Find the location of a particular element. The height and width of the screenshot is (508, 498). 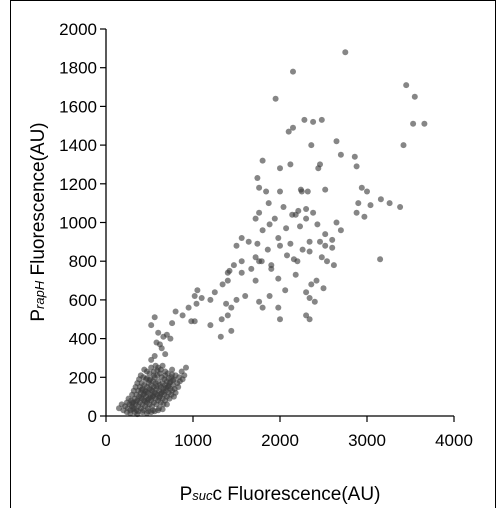

y-axis-ticks: 0 200 400 600 800 1000 1200 1400 1600 1800 2000 is located at coordinates (82, 223).